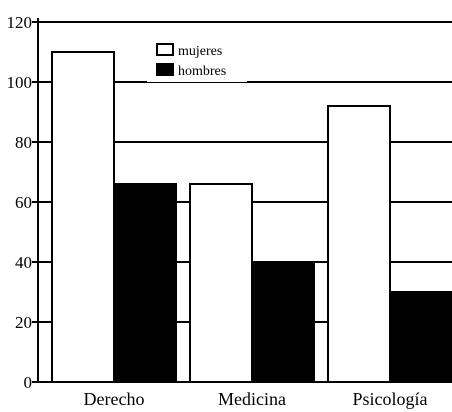  Describe the element at coordinates (165, 69) in the screenshot. I see `legend-swatch-hombres` at that location.